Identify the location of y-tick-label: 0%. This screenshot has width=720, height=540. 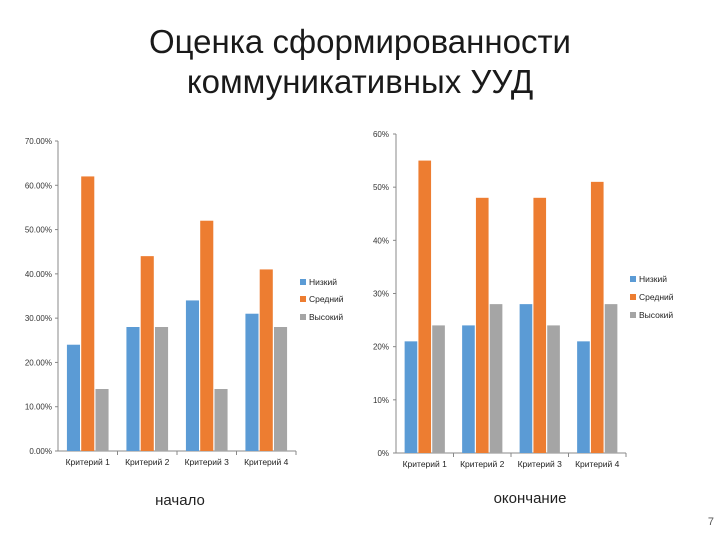
(383, 453).